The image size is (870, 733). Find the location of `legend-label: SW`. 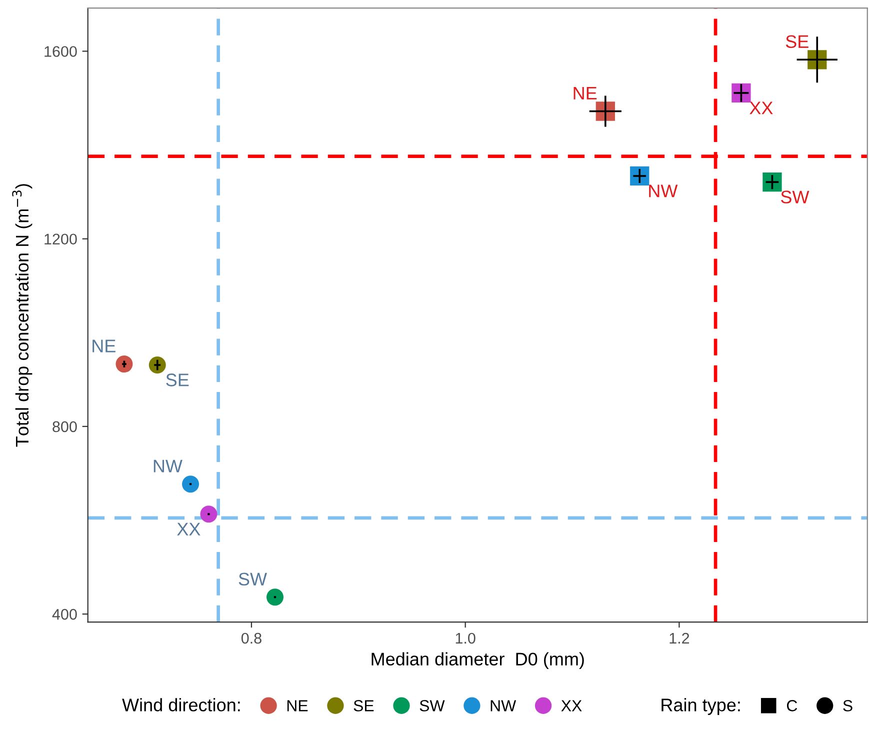

legend-label: SW is located at coordinates (432, 706).